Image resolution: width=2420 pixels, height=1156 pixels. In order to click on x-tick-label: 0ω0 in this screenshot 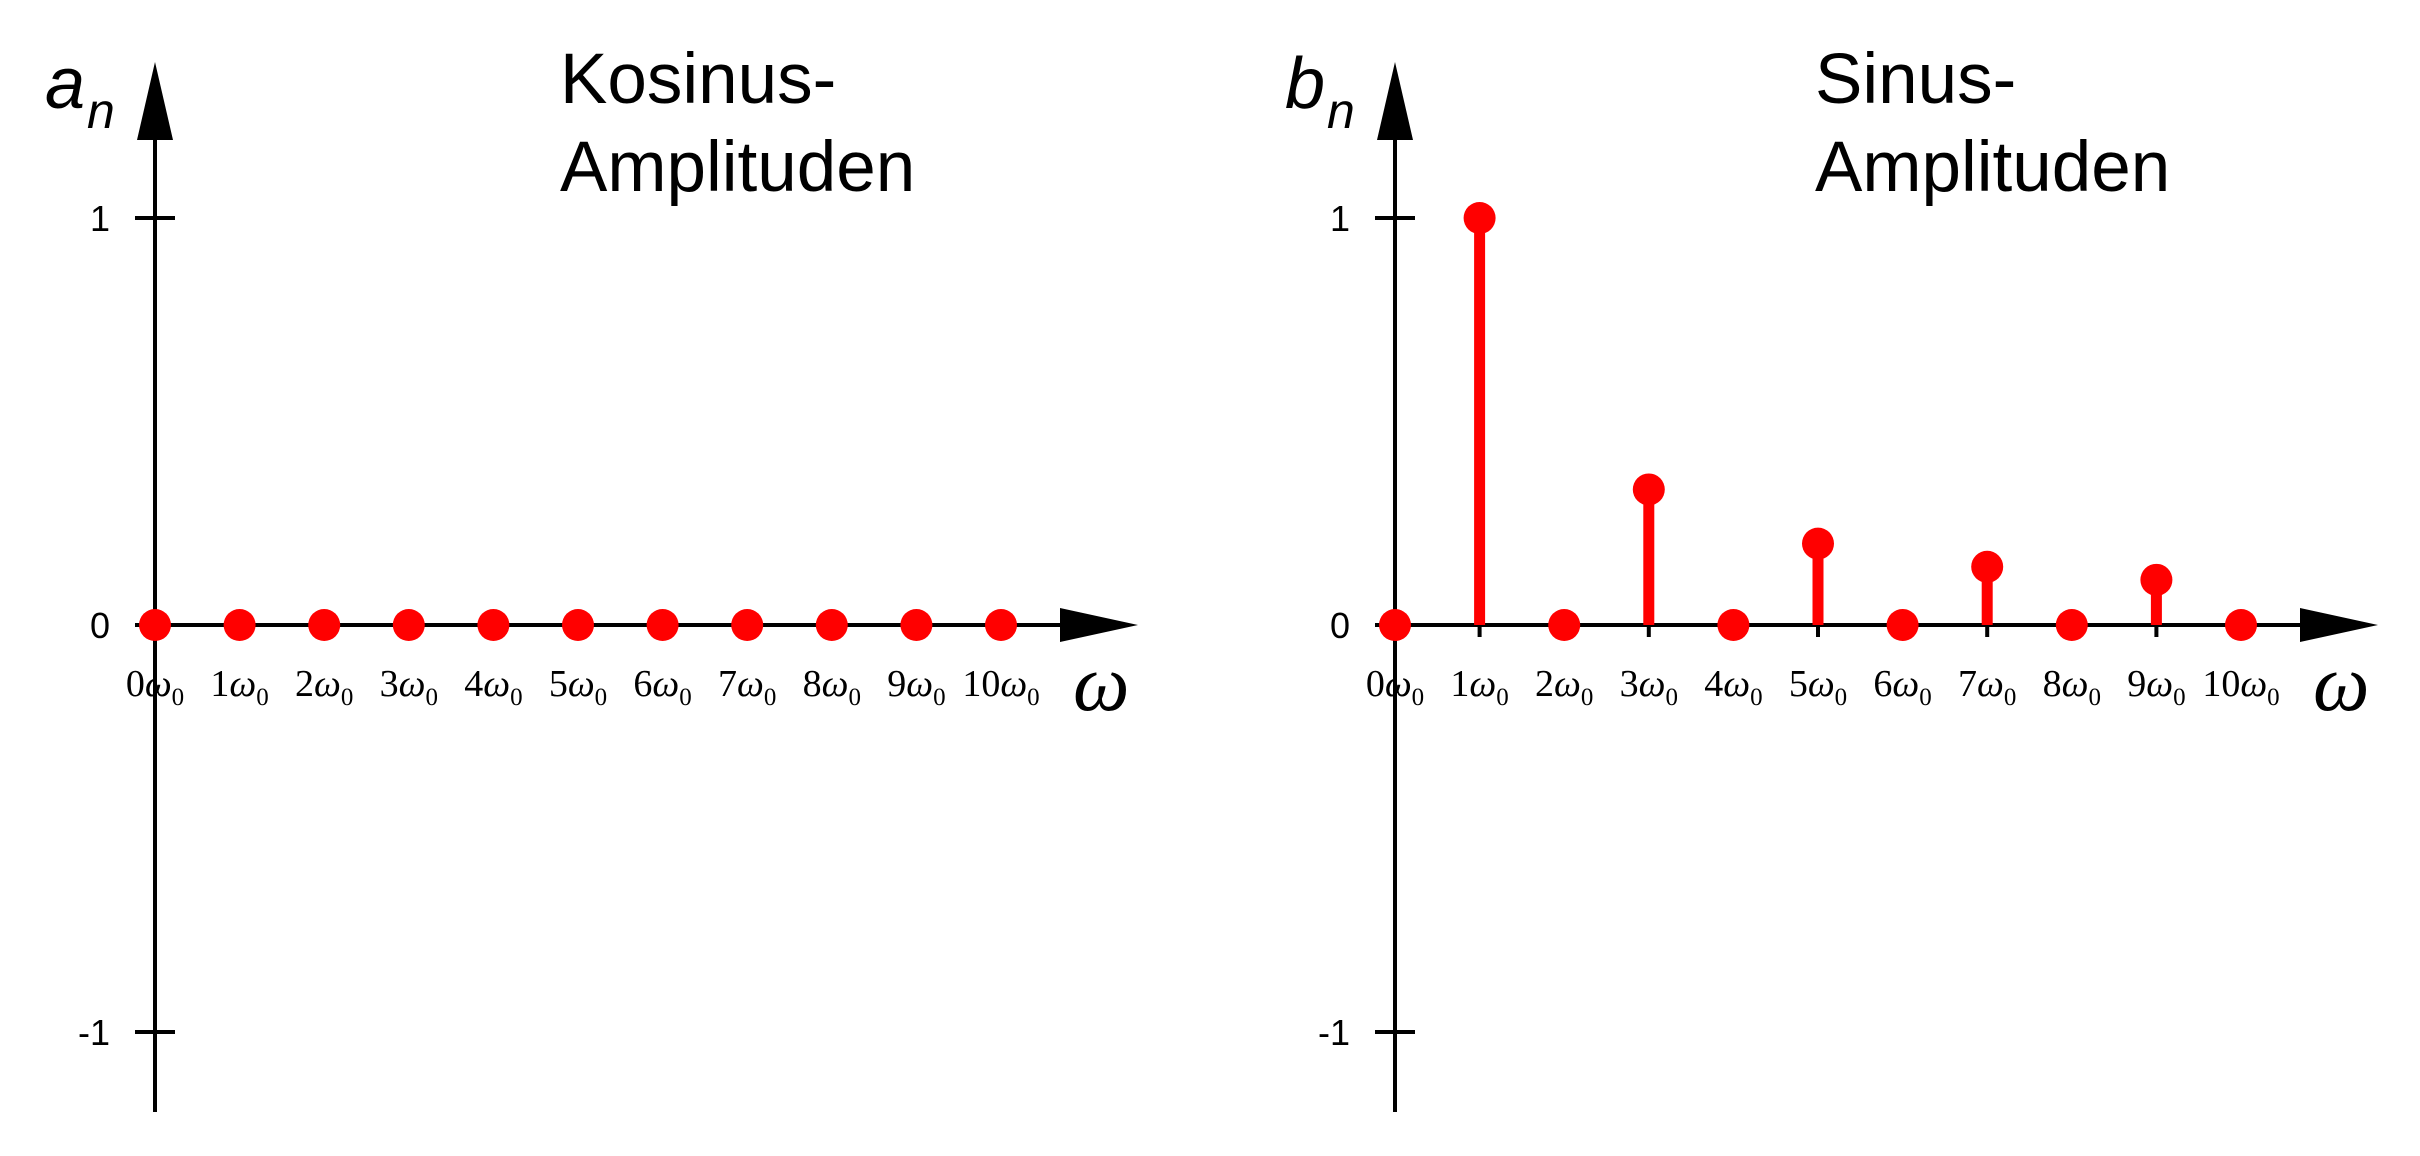, I will do `click(1395, 687)`.